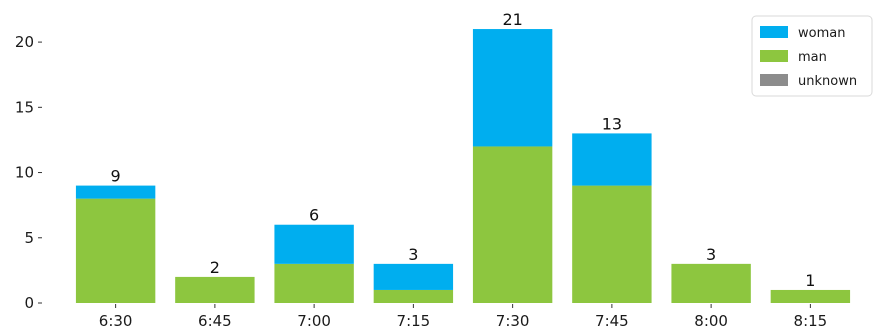 This screenshot has width=874, height=333. Describe the element at coordinates (811, 321) in the screenshot. I see `x-tick-label: 8:15` at that location.